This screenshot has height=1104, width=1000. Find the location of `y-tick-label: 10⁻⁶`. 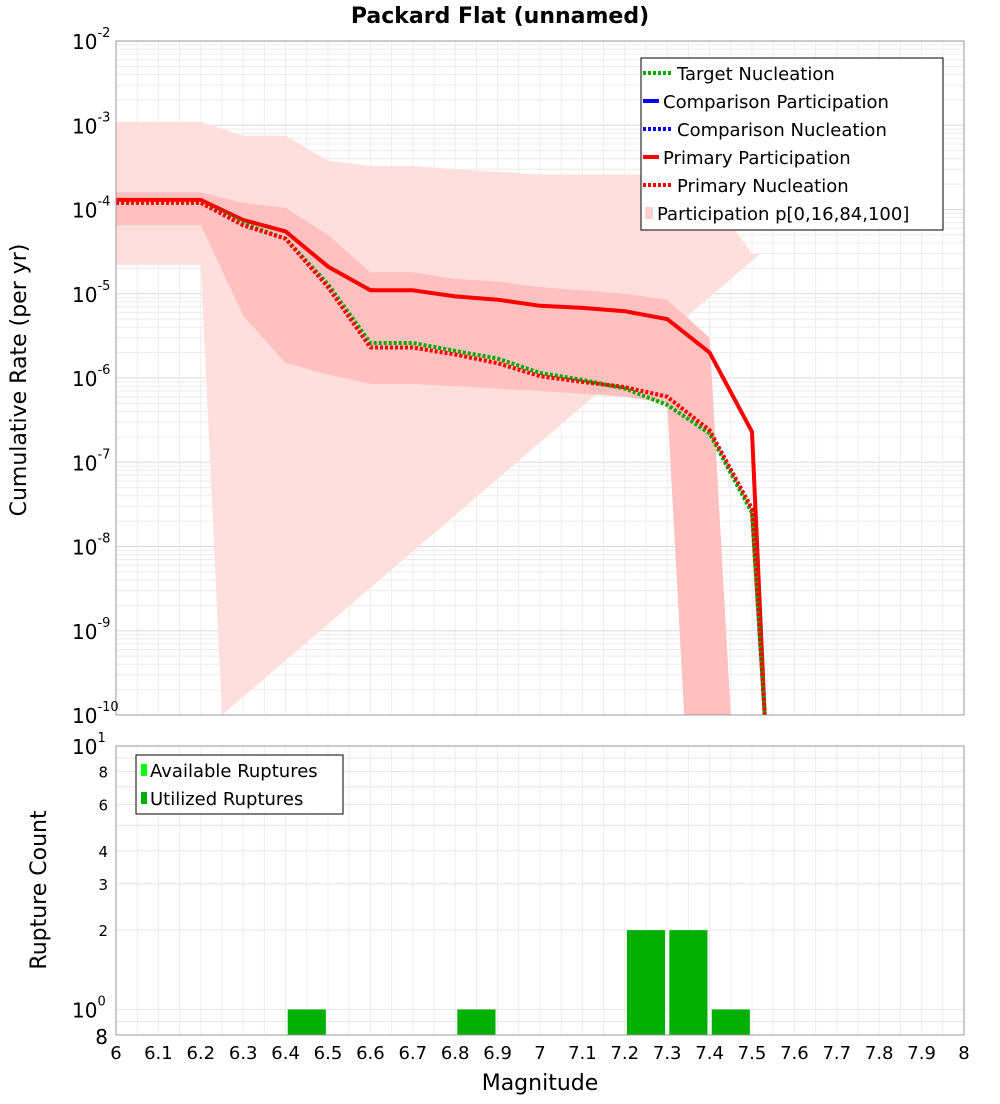

y-tick-label: 10⁻⁶ is located at coordinates (91, 377).